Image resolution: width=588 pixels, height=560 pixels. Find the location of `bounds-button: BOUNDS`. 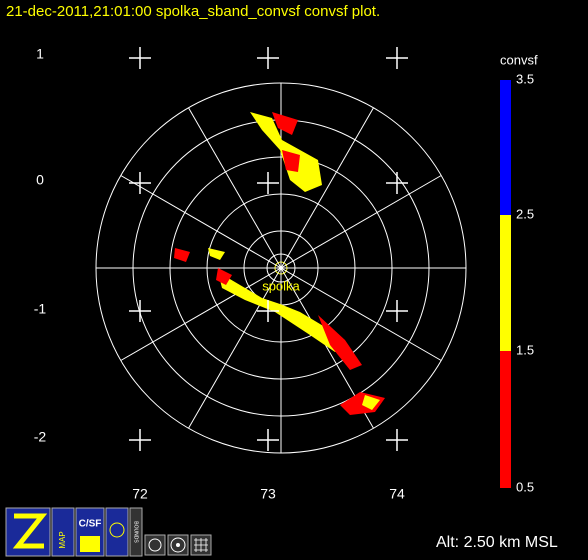

bounds-button: BOUNDS is located at coordinates (136, 532).